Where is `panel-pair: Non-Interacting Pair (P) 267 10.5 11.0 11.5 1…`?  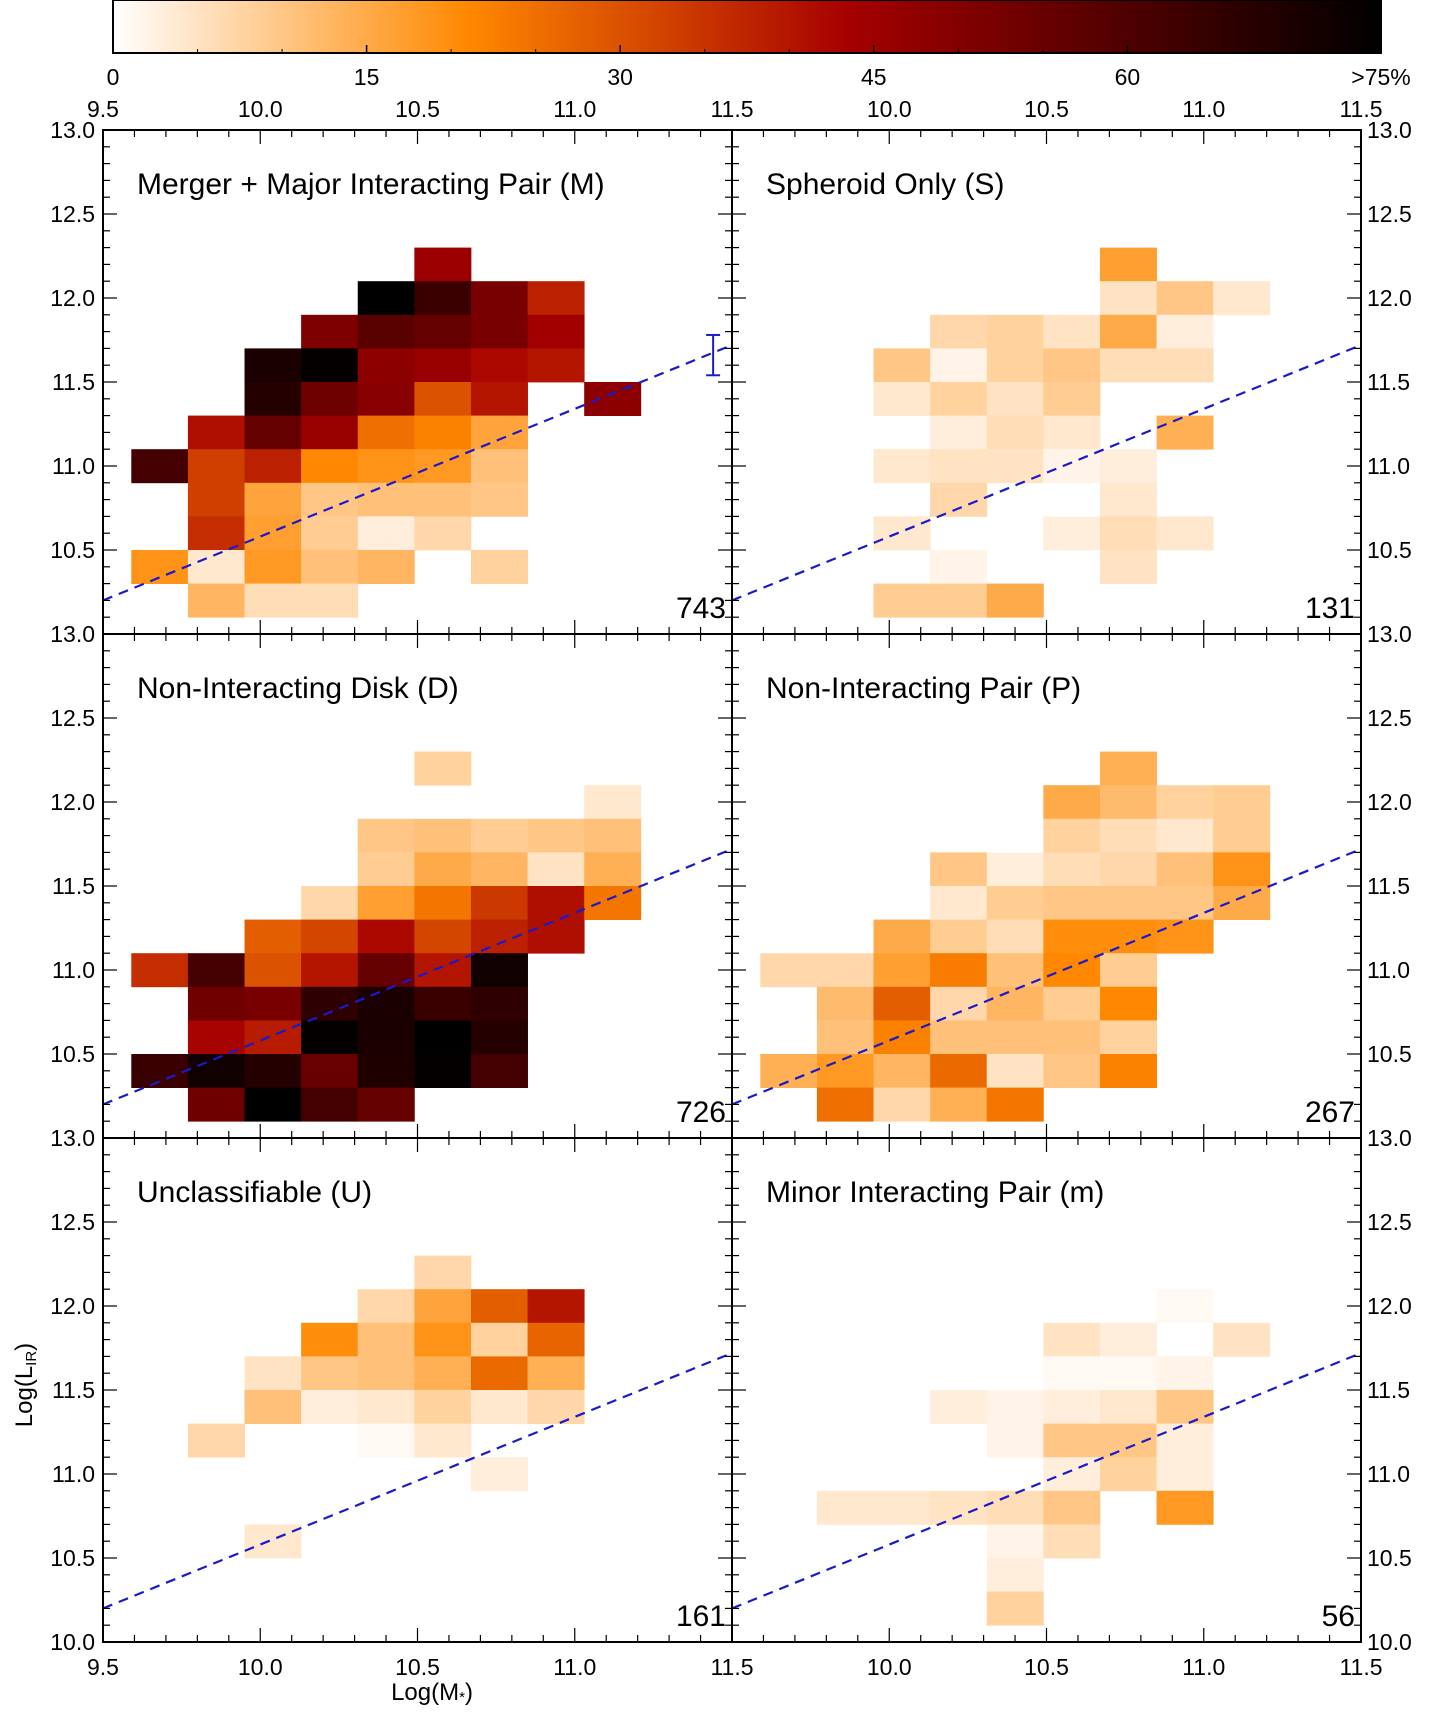
panel-pair: Non-Interacting Pair (P) 267 10.5 11.0 11.5 1… is located at coordinates (1071, 880).